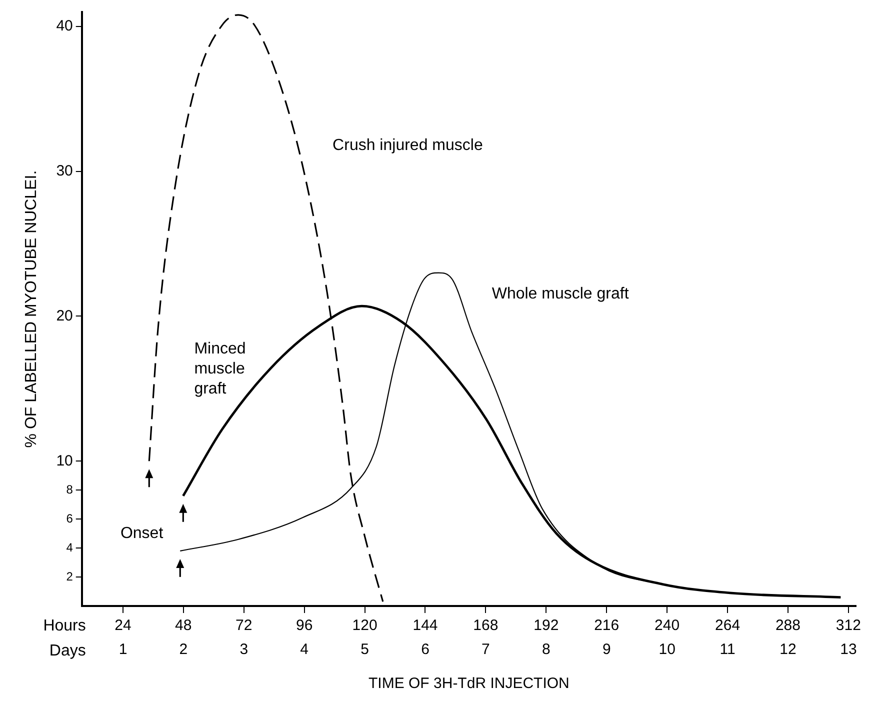  What do you see at coordinates (425, 649) in the screenshot?
I see `x2-tick-label: 6` at bounding box center [425, 649].